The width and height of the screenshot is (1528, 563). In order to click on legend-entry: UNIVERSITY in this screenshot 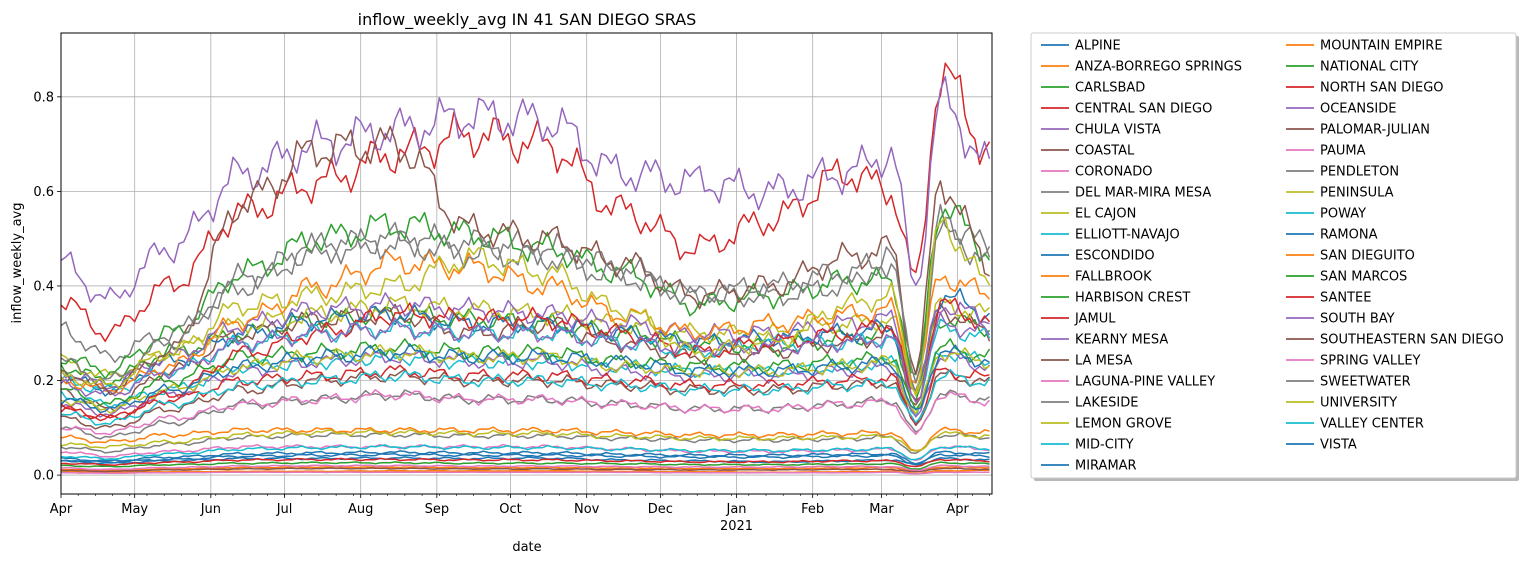, I will do `click(1358, 403)`.